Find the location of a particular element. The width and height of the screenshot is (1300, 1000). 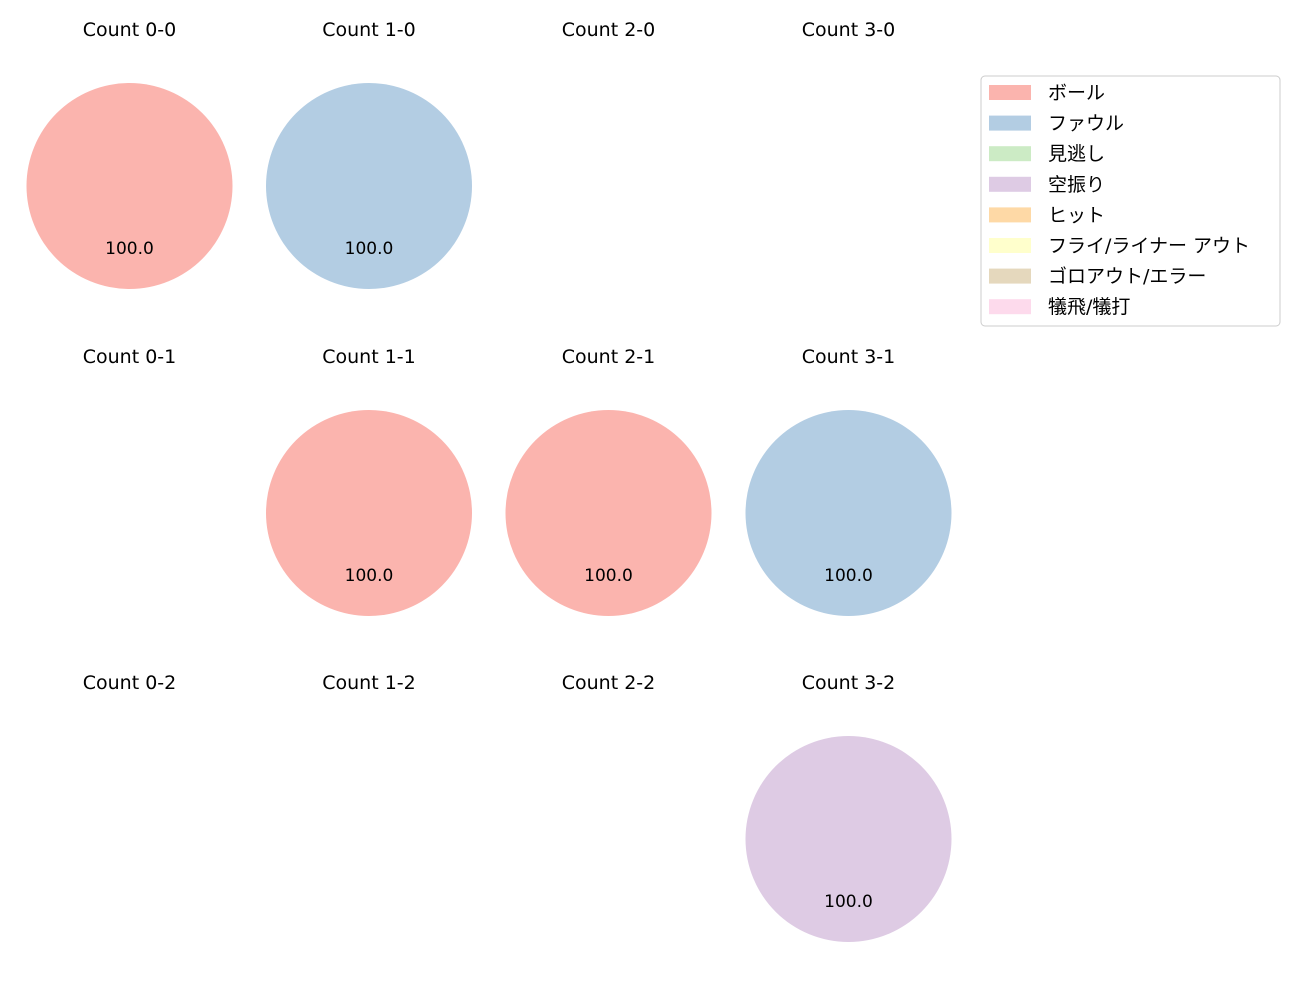

pie-panel: Count 2-2 is located at coordinates (609, 683).